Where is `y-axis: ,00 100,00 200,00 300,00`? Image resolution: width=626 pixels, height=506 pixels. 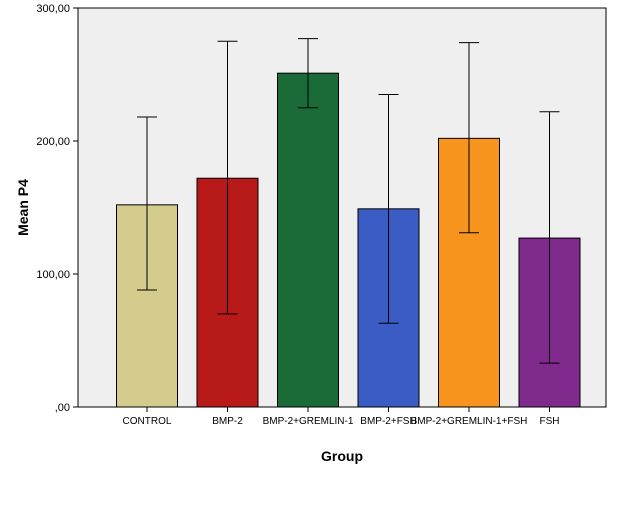 y-axis: ,00 100,00 200,00 300,00 is located at coordinates (57, 208).